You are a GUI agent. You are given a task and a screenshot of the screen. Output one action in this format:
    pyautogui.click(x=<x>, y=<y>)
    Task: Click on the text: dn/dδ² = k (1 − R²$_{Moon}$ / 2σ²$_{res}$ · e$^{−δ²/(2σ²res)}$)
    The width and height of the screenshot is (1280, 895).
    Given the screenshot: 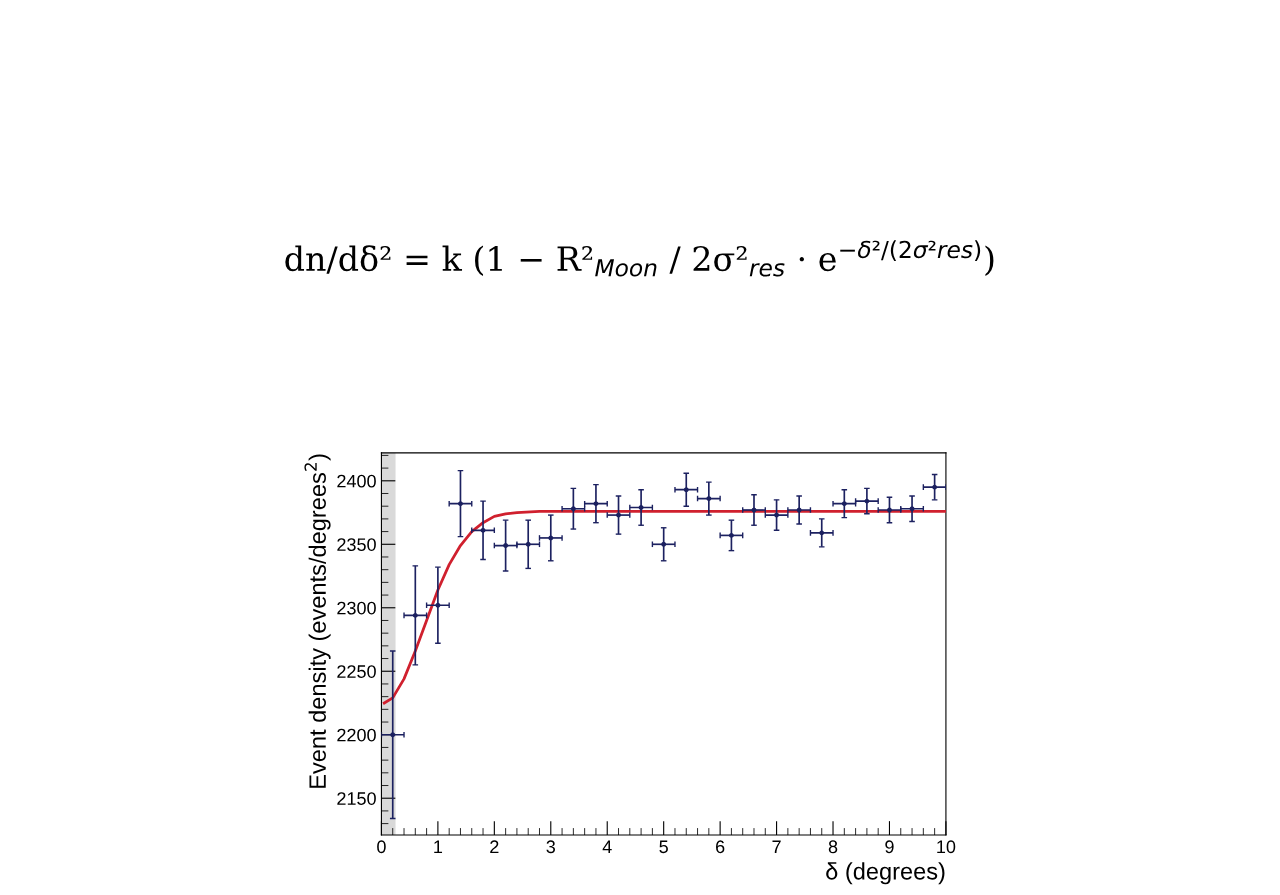 What is the action you would take?
    pyautogui.click(x=639, y=258)
    